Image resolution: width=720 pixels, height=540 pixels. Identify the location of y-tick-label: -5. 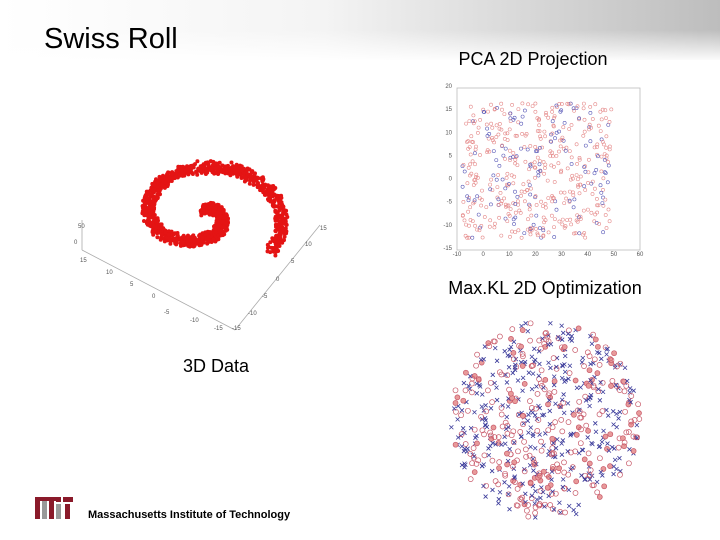
(450, 203).